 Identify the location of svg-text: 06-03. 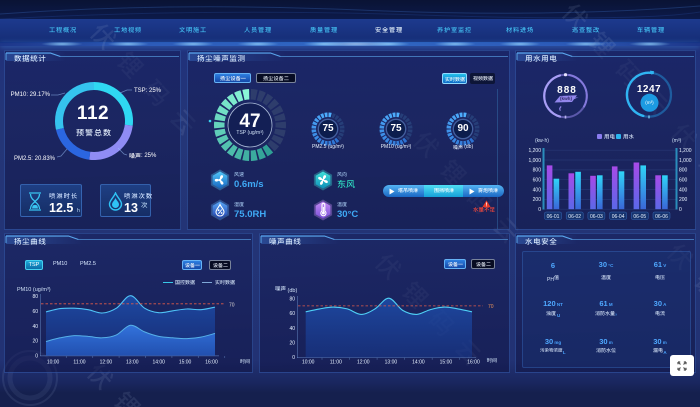
(596, 217).